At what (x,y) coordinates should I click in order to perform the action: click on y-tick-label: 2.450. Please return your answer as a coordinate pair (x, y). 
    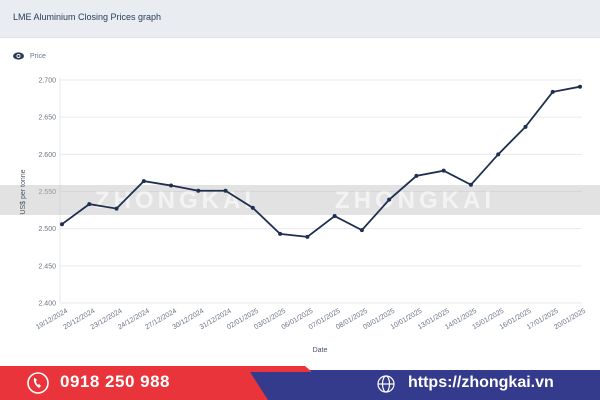
    Looking at the image, I should click on (47, 266).